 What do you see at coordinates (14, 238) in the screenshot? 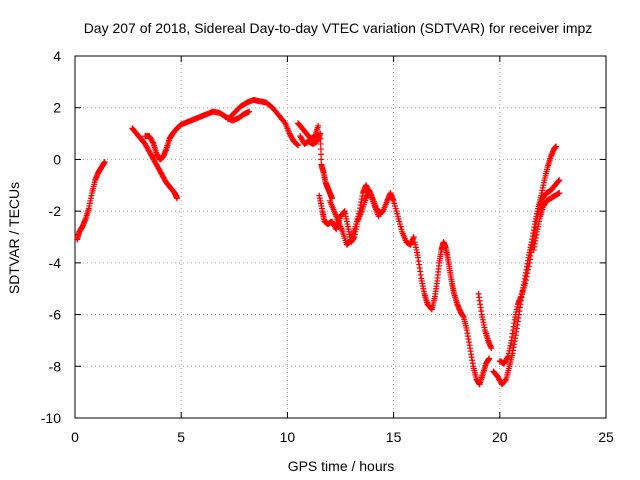
I see `y-axis-label: SDTVAR / TECUs` at bounding box center [14, 238].